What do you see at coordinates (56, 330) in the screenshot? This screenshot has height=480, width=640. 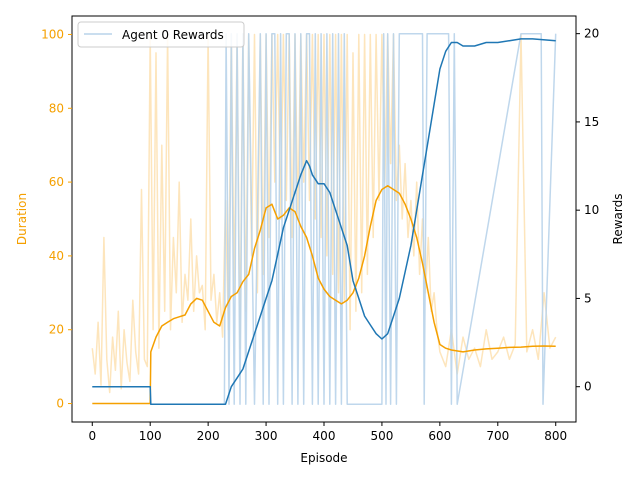 I see `left-y-tick-label: 20` at bounding box center [56, 330].